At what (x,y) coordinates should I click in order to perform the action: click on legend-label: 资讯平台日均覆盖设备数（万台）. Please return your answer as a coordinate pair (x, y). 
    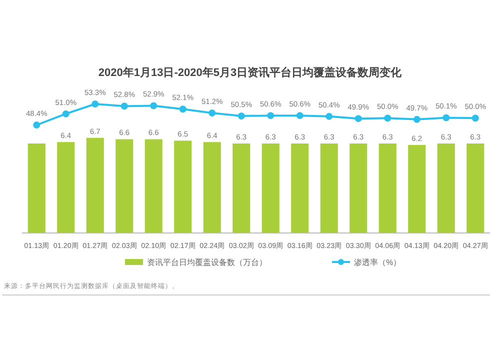
    Looking at the image, I should click on (207, 262).